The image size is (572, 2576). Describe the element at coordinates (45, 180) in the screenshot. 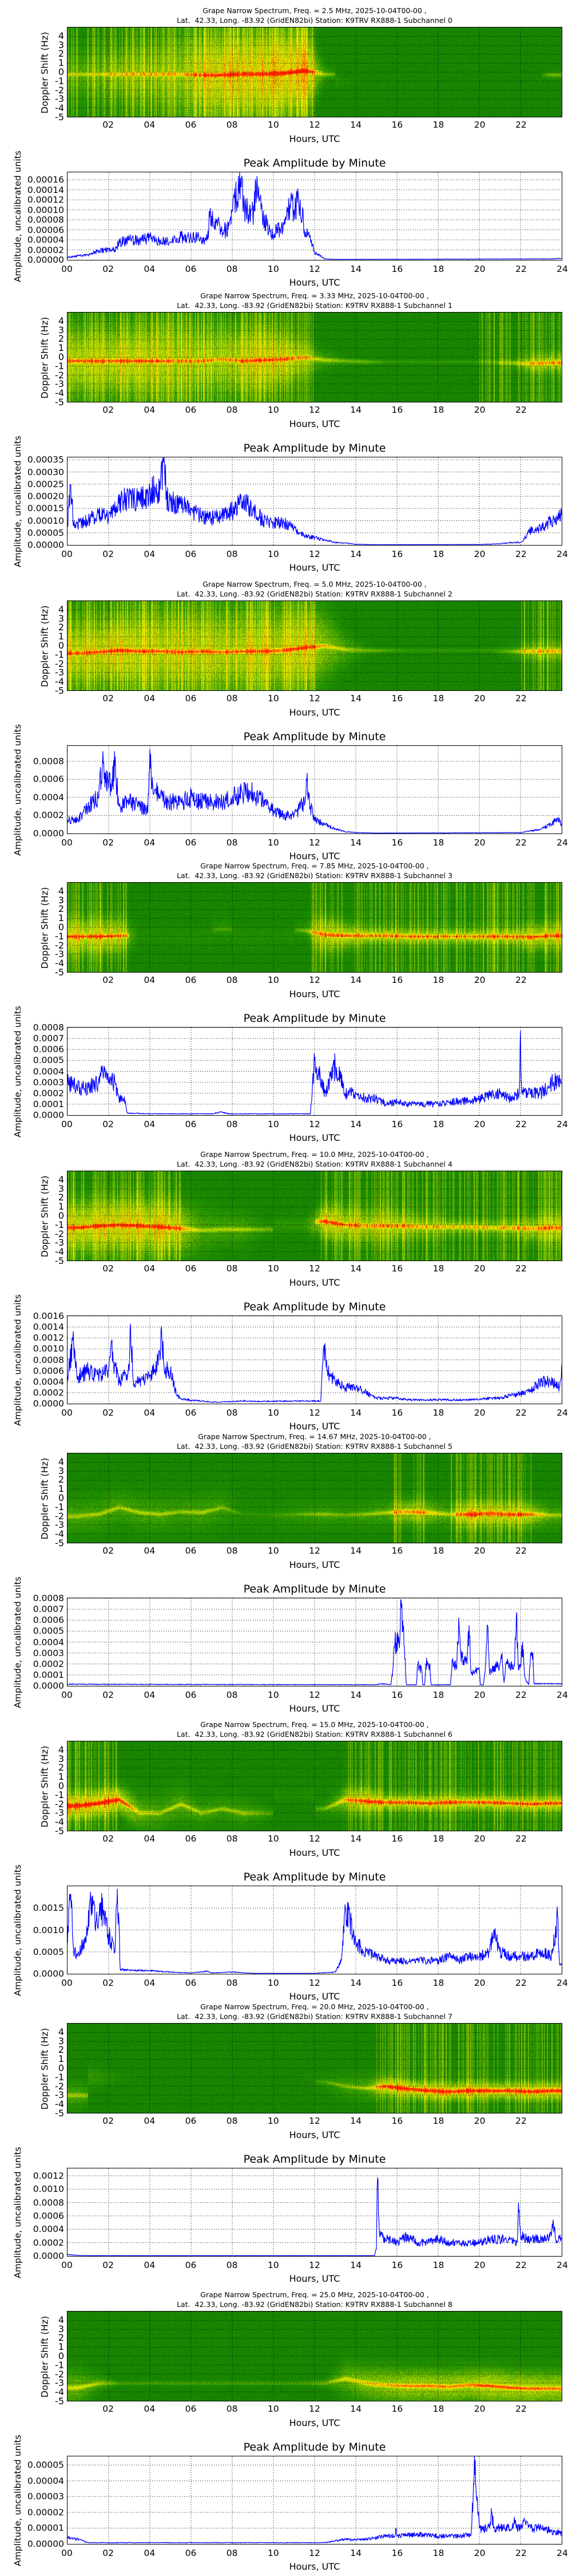

I see `amplitude-y-tick-label: 0.00016` at that location.